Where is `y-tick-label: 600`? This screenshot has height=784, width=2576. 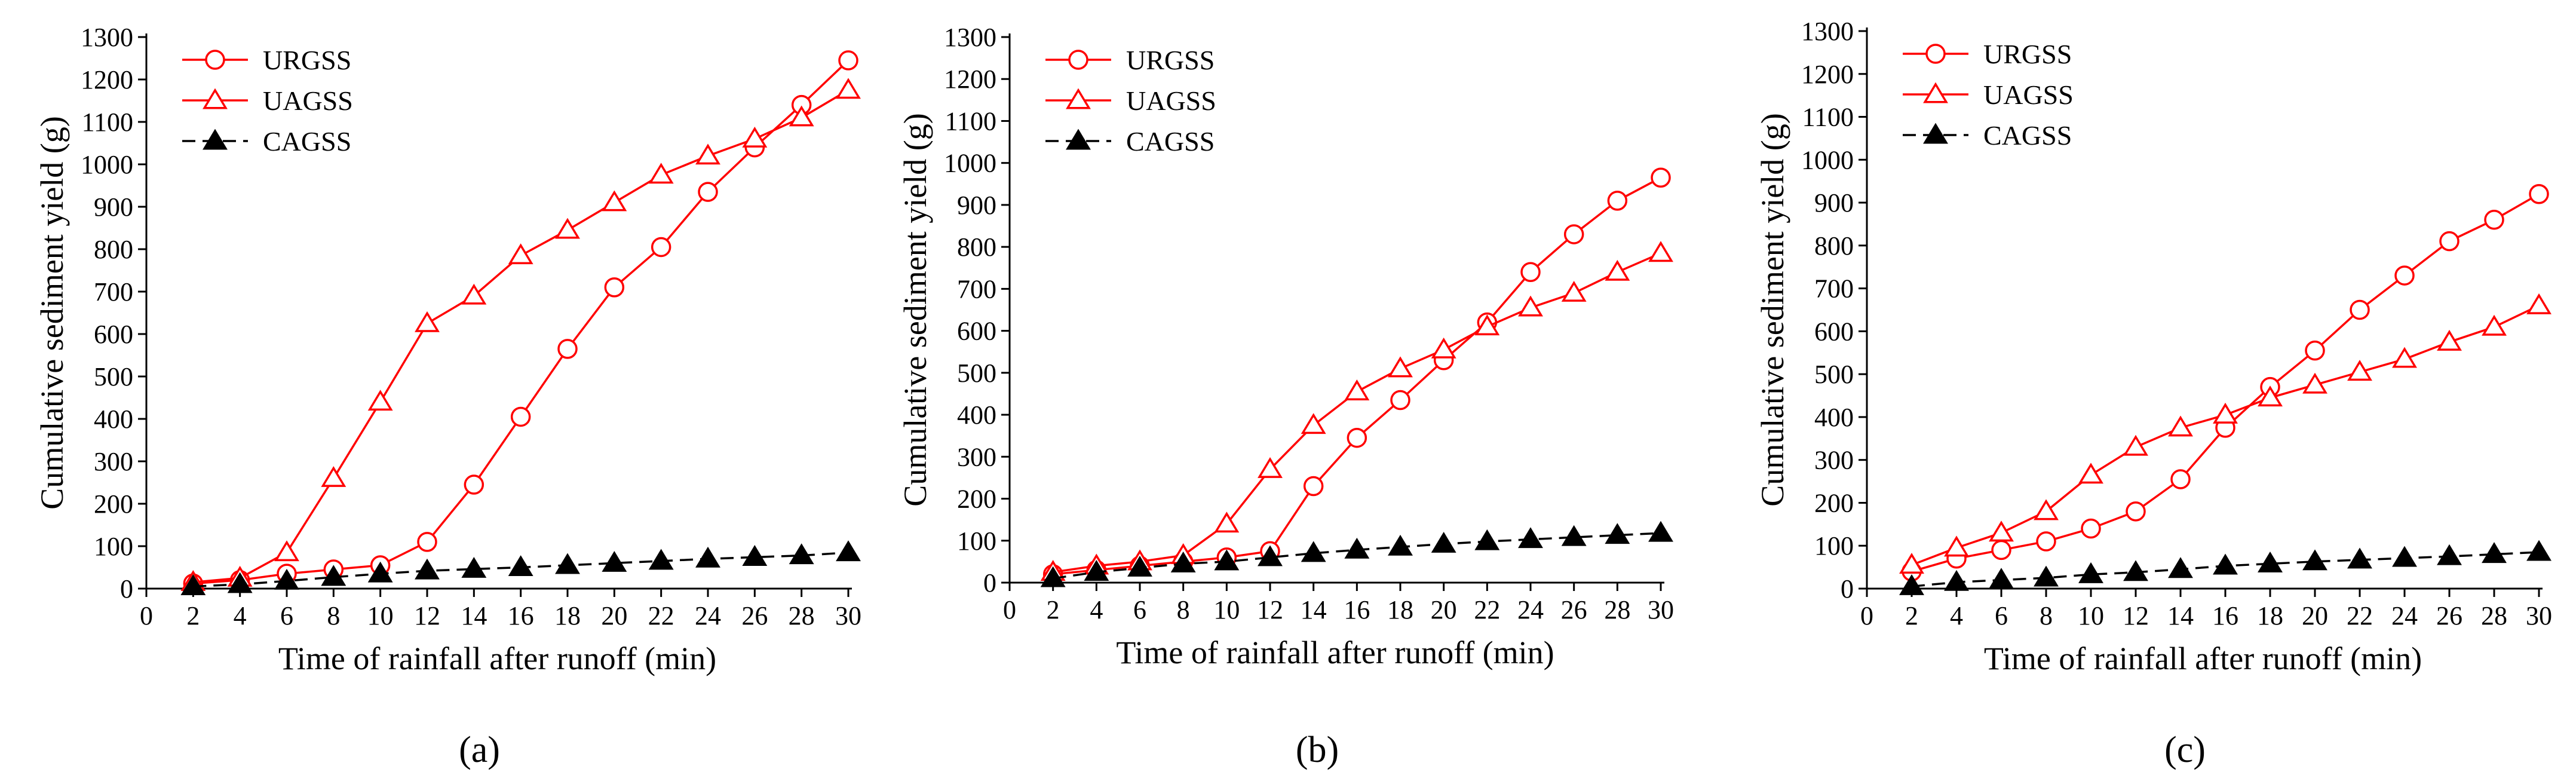 y-tick-label: 600 is located at coordinates (976, 331).